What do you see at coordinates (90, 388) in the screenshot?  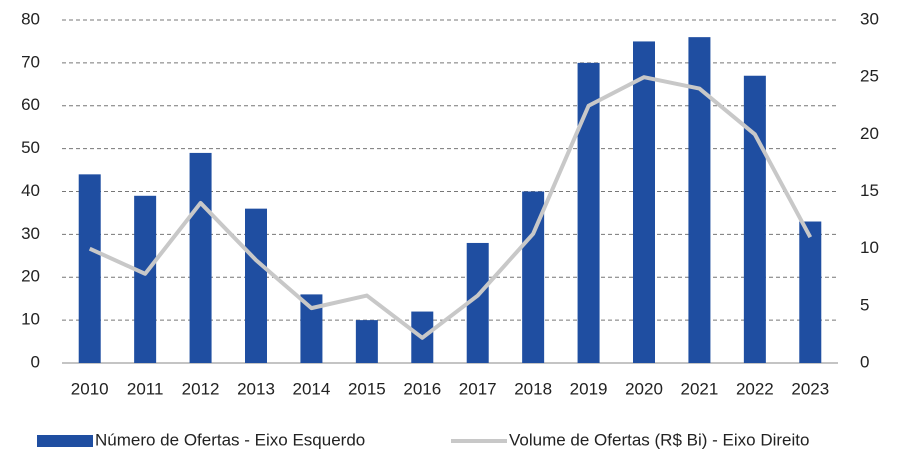 I see `x-tick-label: 2010` at bounding box center [90, 388].